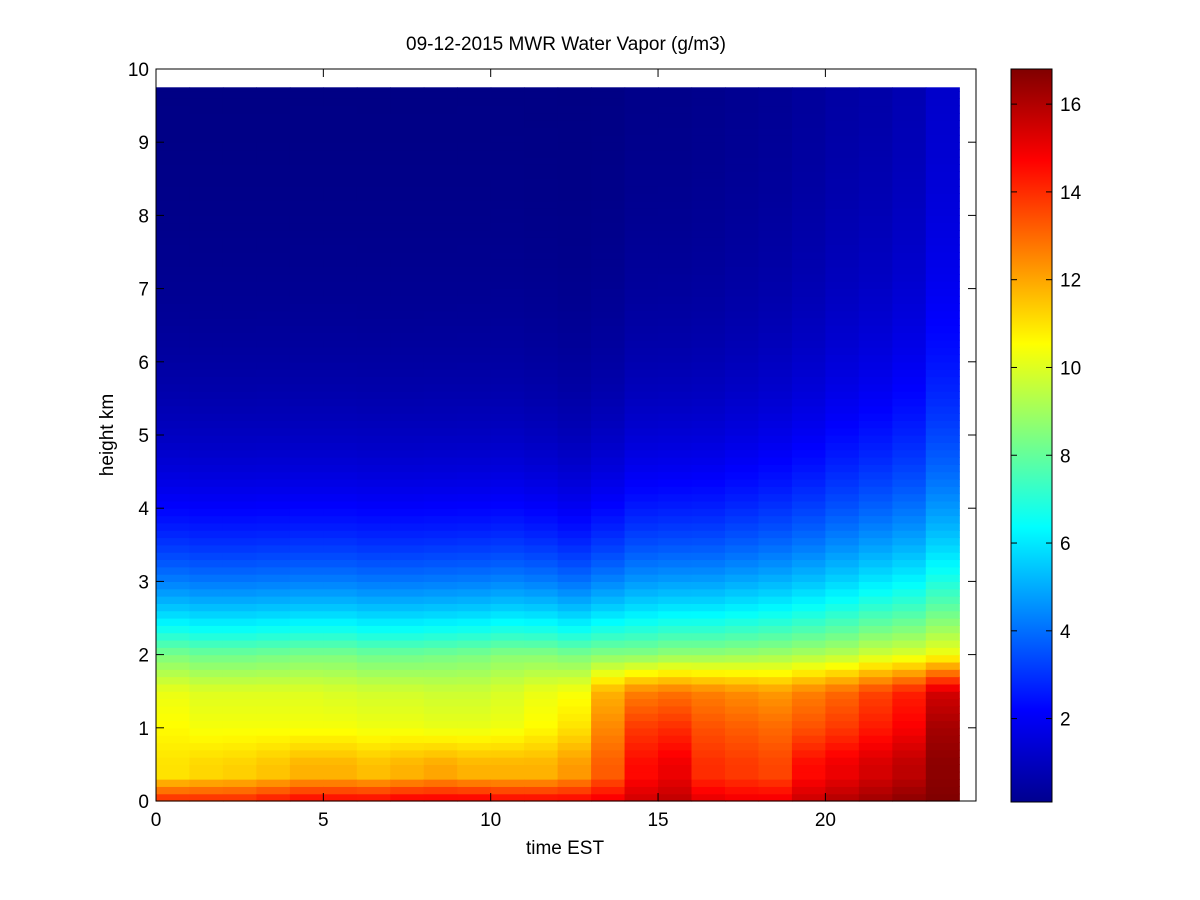 The image size is (1200, 900). Describe the element at coordinates (566, 44) in the screenshot. I see `chart-title: 09-12-2015 MWR Water Vapor (g/m3)` at that location.